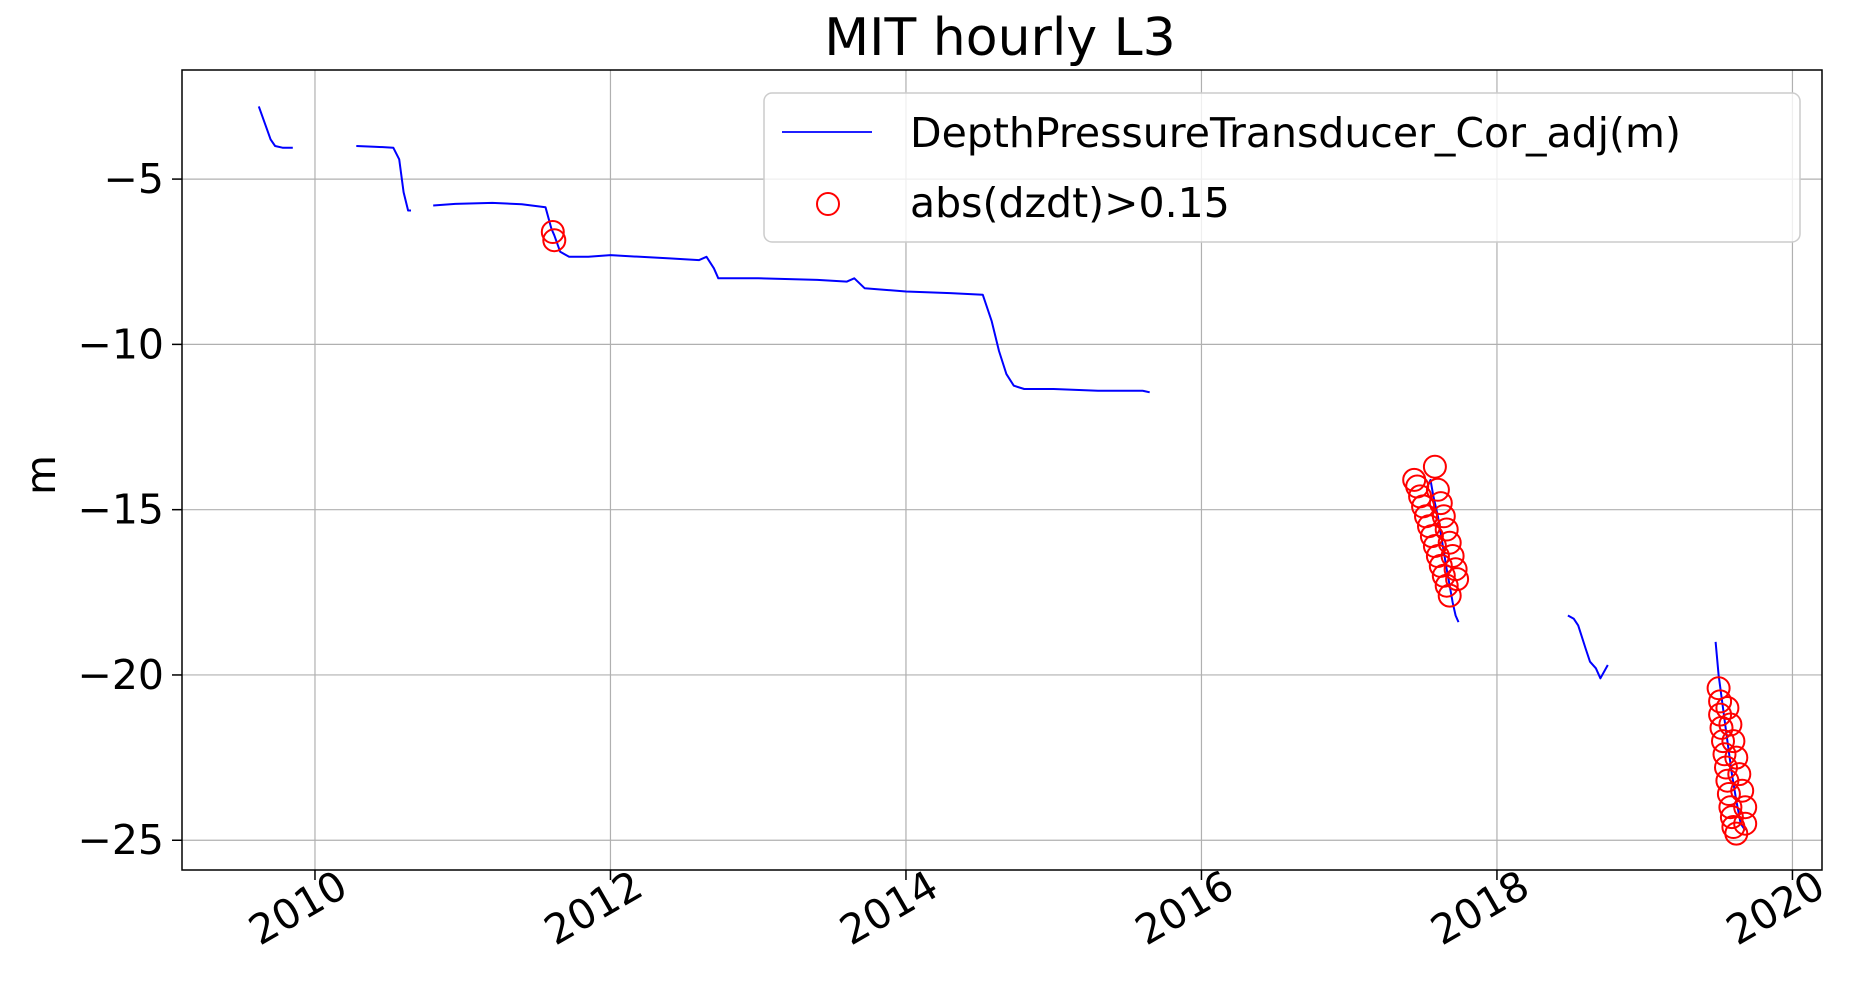 The width and height of the screenshot is (1851, 989). I want to click on y-tick-label: −25, so click(120, 840).